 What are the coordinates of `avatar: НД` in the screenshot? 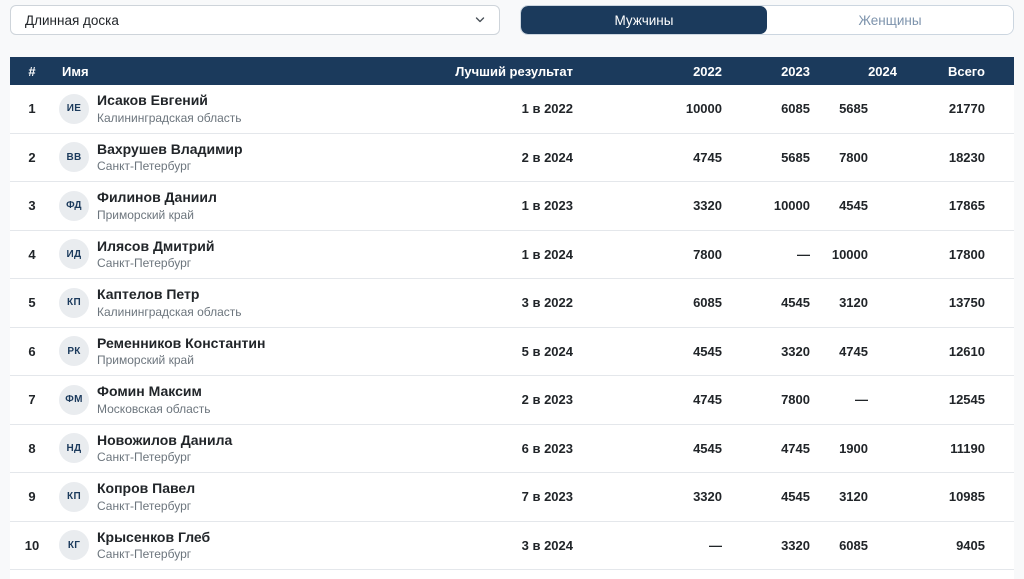 It's located at (74, 448).